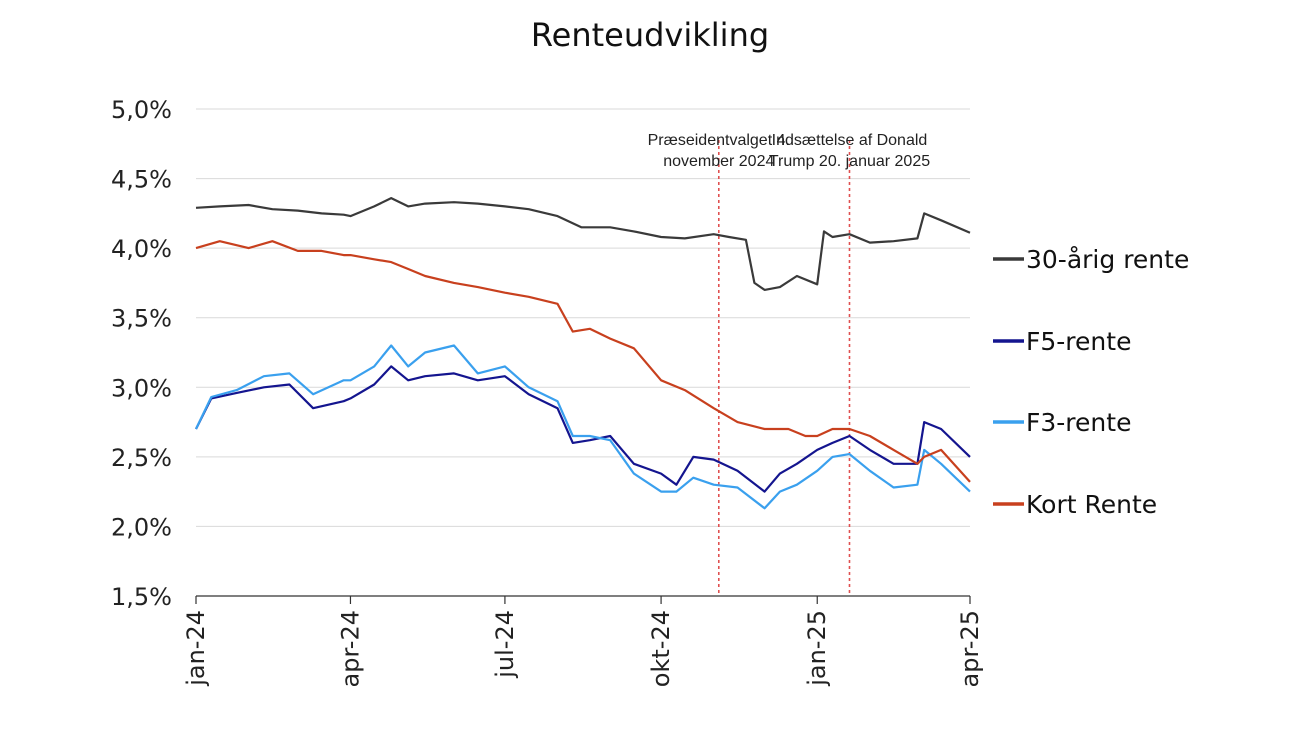 The width and height of the screenshot is (1300, 732). Describe the element at coordinates (583, 599) in the screenshot. I see `axes` at that location.